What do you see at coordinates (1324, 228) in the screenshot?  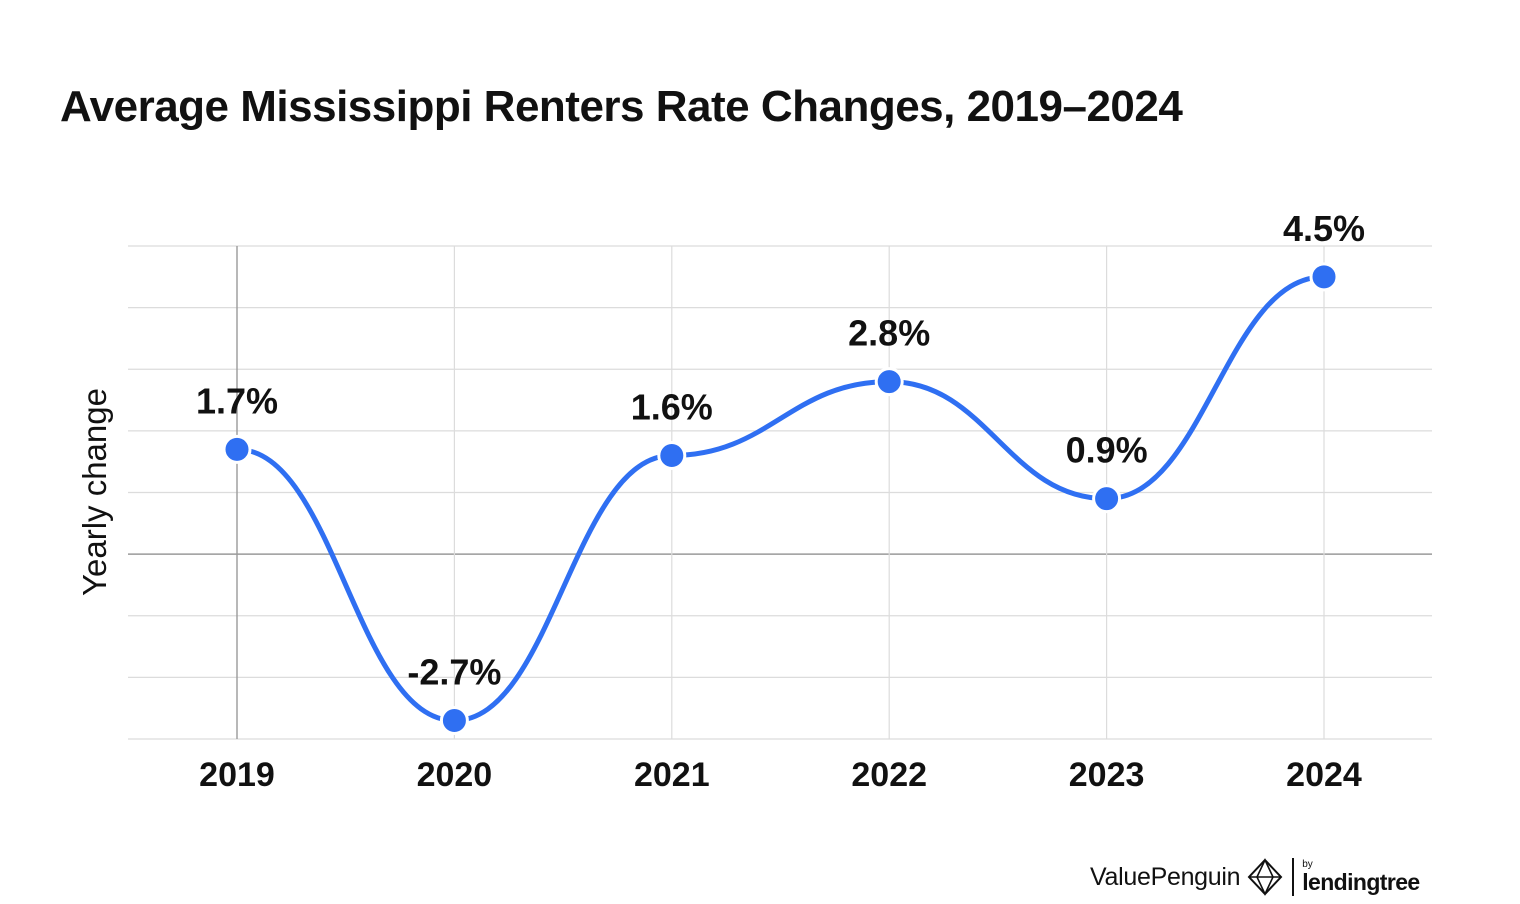 I see `data-label: 4.5%` at bounding box center [1324, 228].